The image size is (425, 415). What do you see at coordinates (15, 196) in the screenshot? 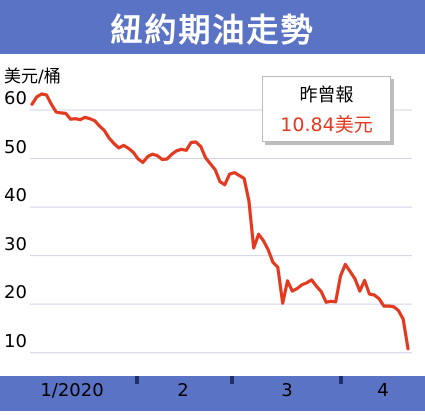
I see `y-tick-label: 40` at bounding box center [15, 196].